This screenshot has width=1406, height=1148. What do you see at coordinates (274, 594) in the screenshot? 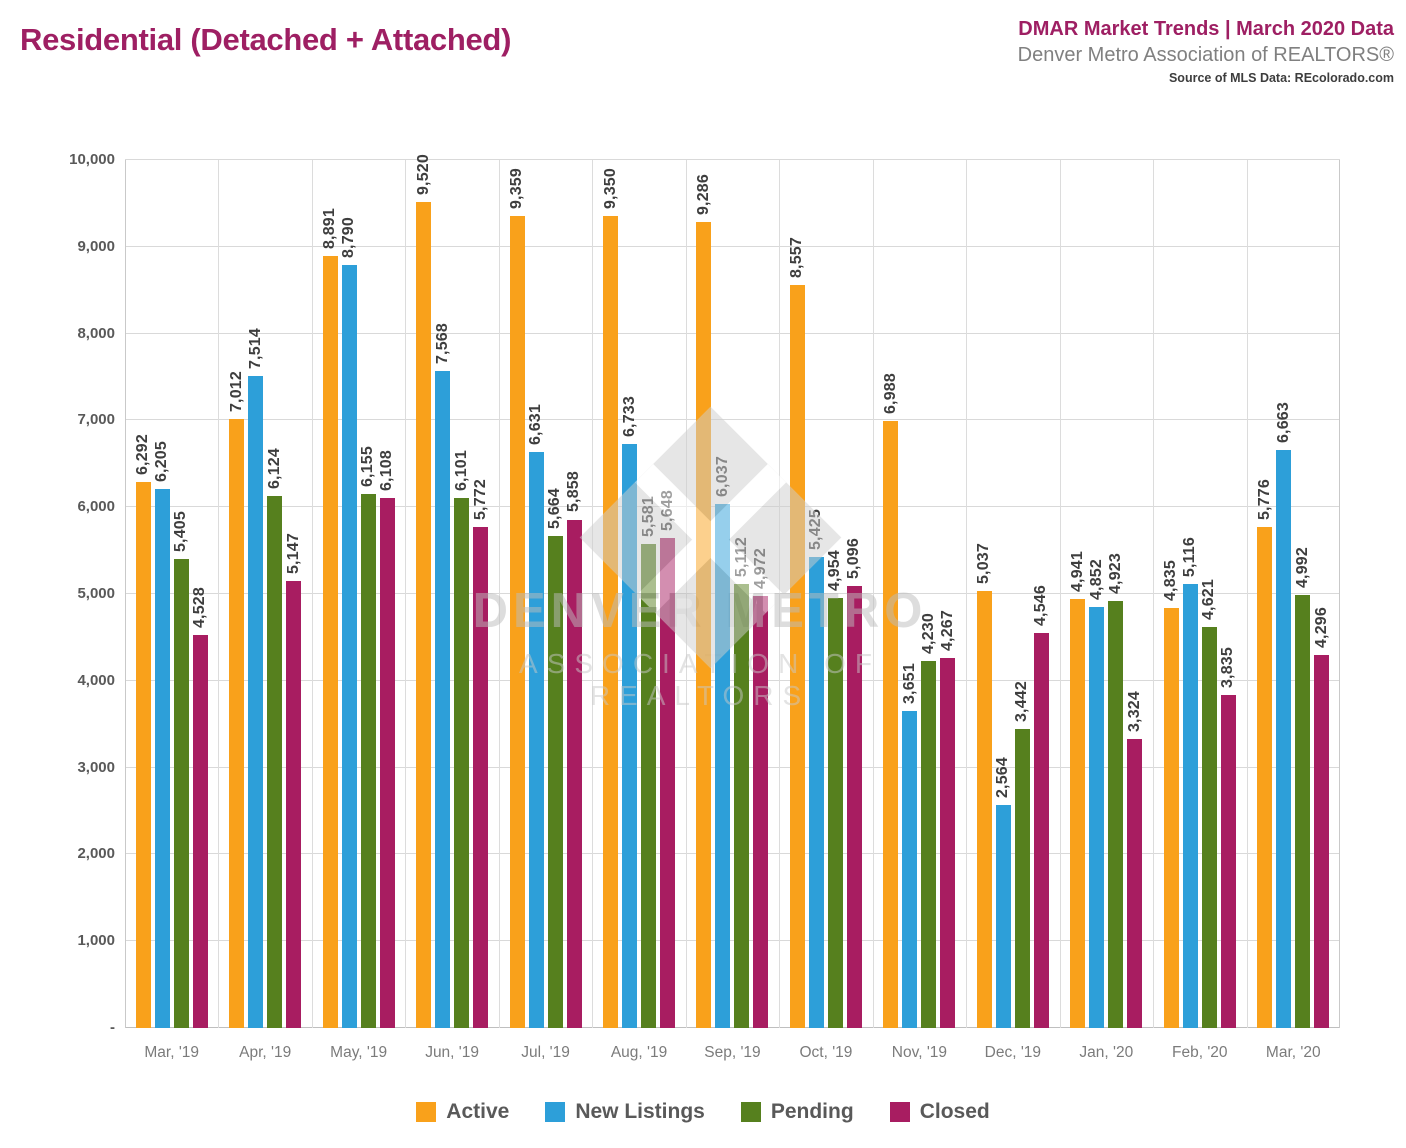
I see `bar-slot: 6,124` at bounding box center [274, 594].